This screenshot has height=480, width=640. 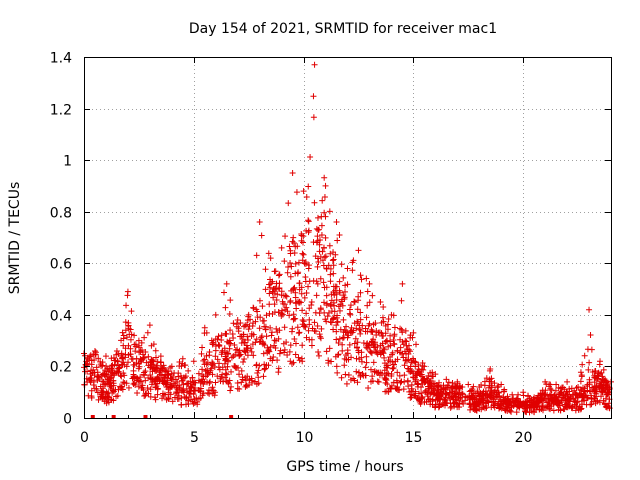 What do you see at coordinates (231, 417) in the screenshot?
I see `zero-marker` at bounding box center [231, 417].